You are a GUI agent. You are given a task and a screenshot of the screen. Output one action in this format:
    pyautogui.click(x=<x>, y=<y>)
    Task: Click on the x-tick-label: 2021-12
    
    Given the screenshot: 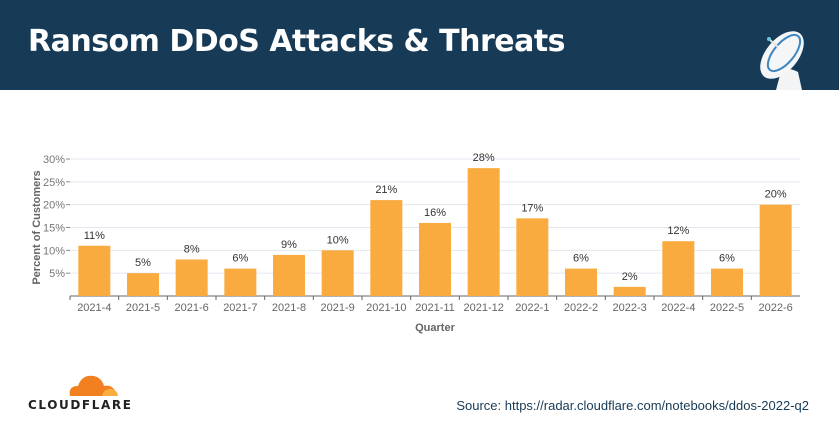 What is the action you would take?
    pyautogui.click(x=483, y=308)
    